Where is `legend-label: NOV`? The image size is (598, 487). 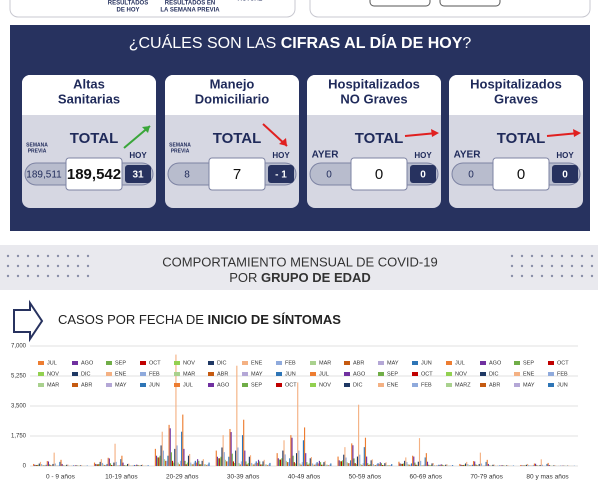 legend-label: NOV is located at coordinates (325, 385).